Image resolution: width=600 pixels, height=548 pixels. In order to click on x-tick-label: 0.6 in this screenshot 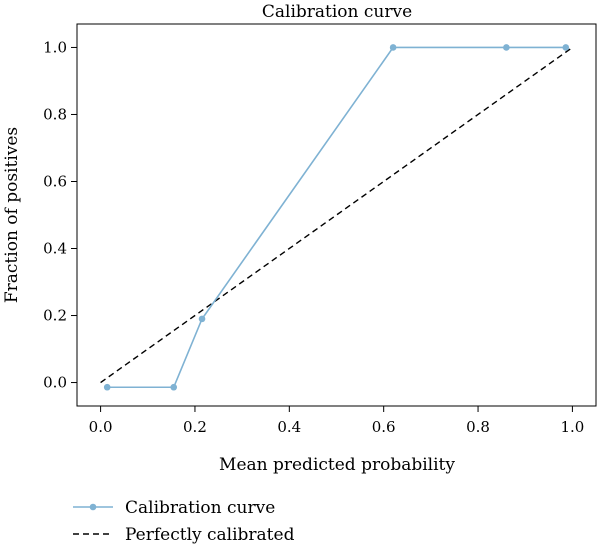, I will do `click(384, 427)`.